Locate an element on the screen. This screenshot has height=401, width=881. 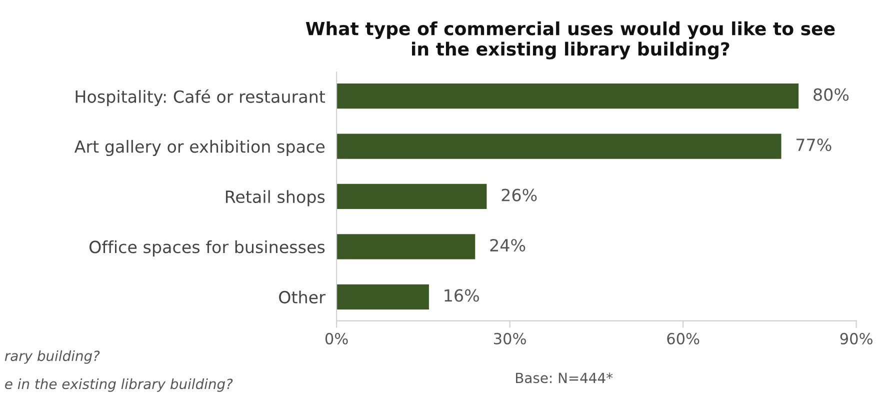
data-label: 80% is located at coordinates (831, 94).